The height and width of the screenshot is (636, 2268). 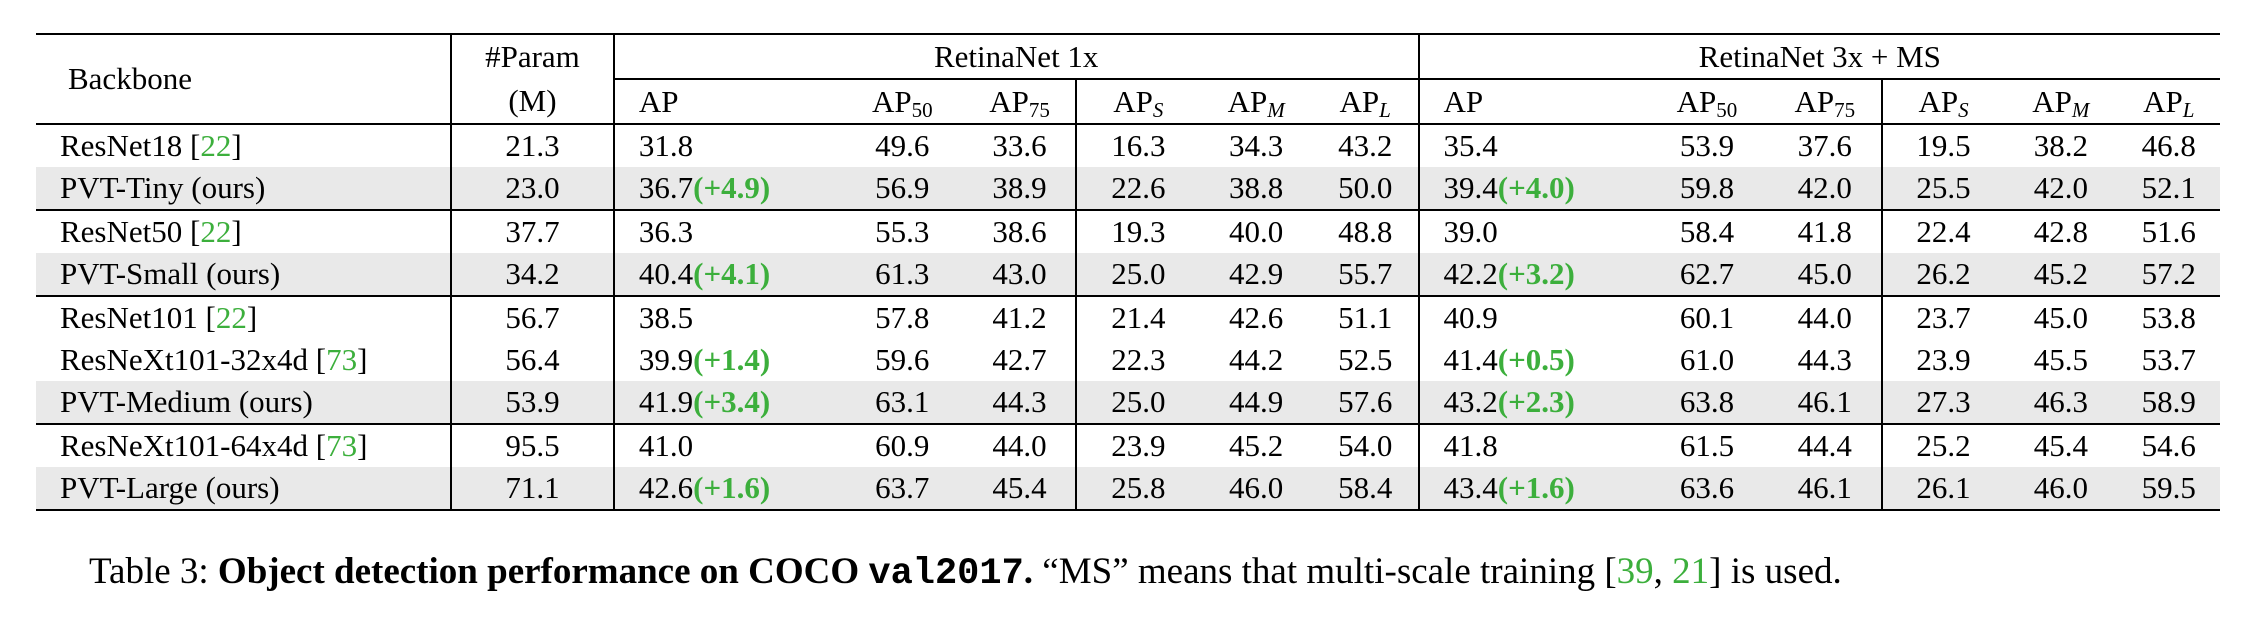 What do you see at coordinates (531, 402) in the screenshot?
I see `param-cell: 53.9` at bounding box center [531, 402].